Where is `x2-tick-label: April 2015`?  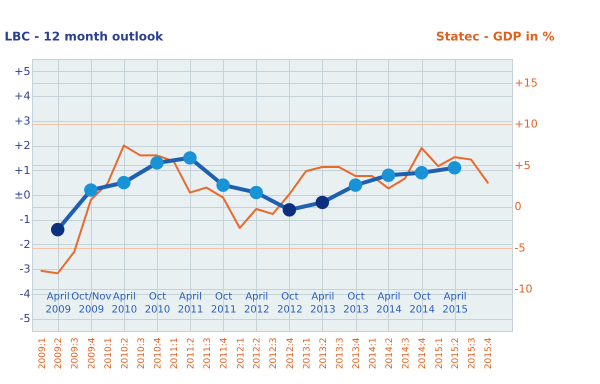 x2-tick-label: April 2015 is located at coordinates (455, 304).